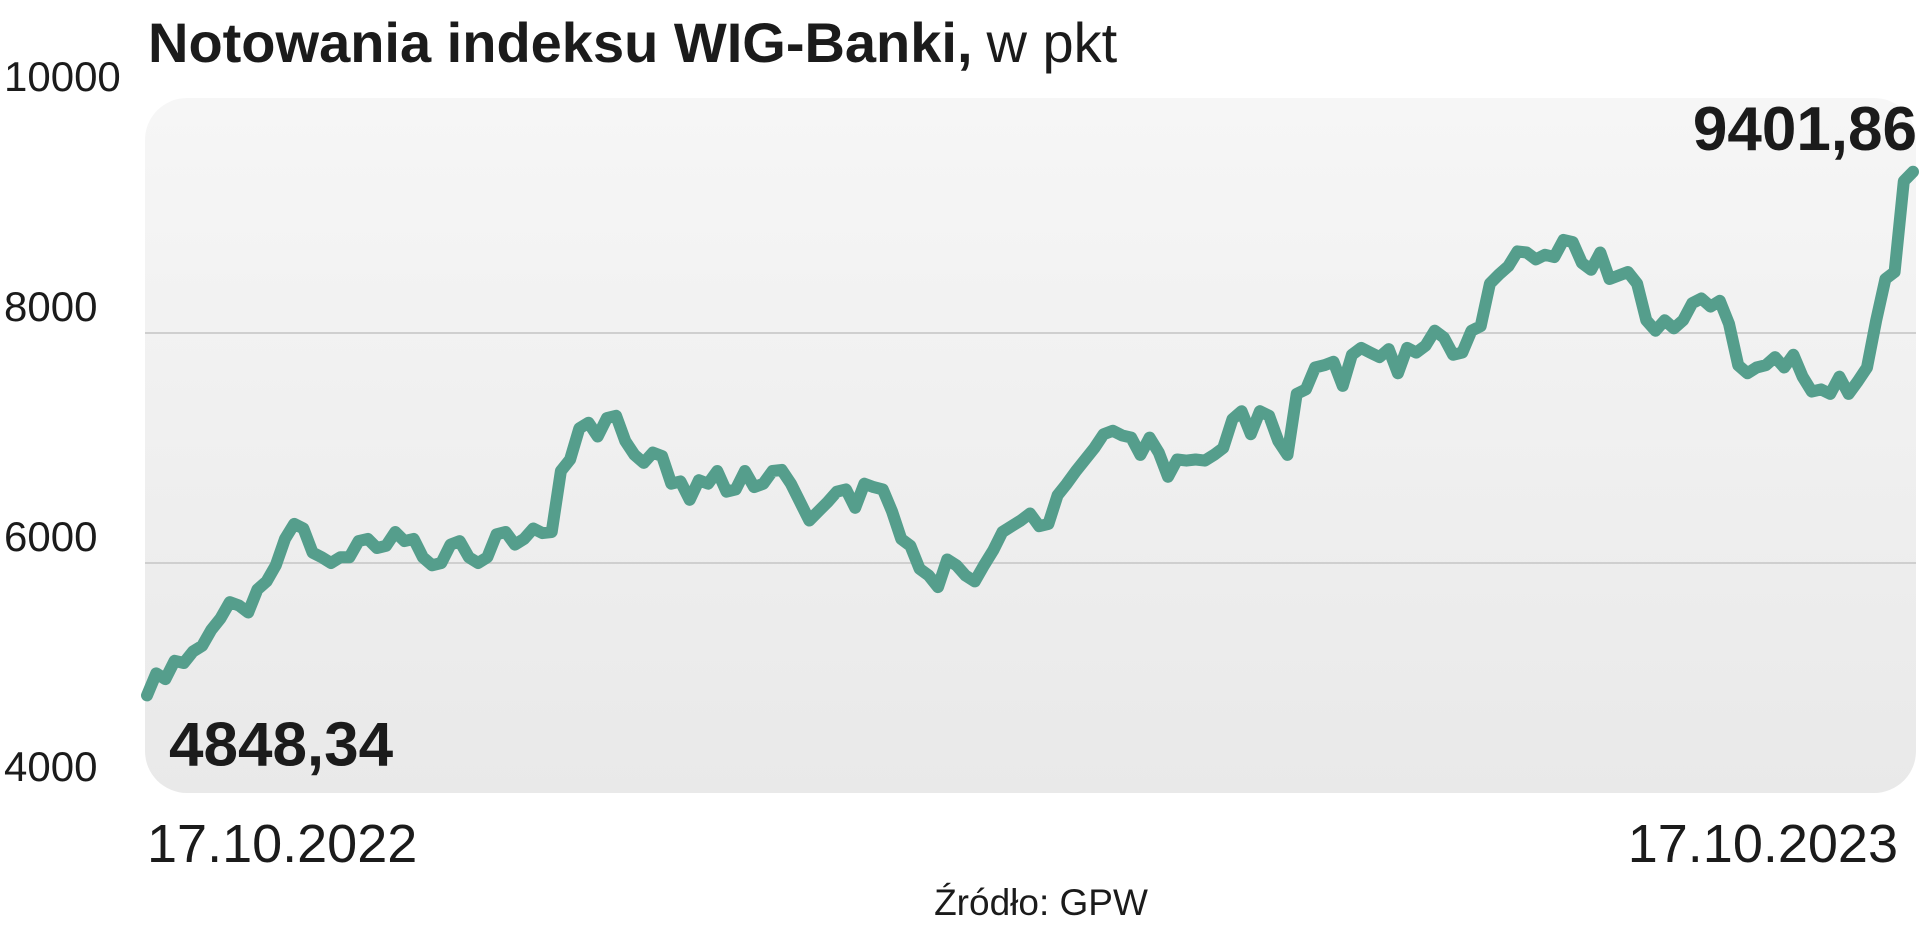 This screenshot has height=927, width=1920. What do you see at coordinates (50, 536) in the screenshot?
I see `y-tick-label: 6000` at bounding box center [50, 536].